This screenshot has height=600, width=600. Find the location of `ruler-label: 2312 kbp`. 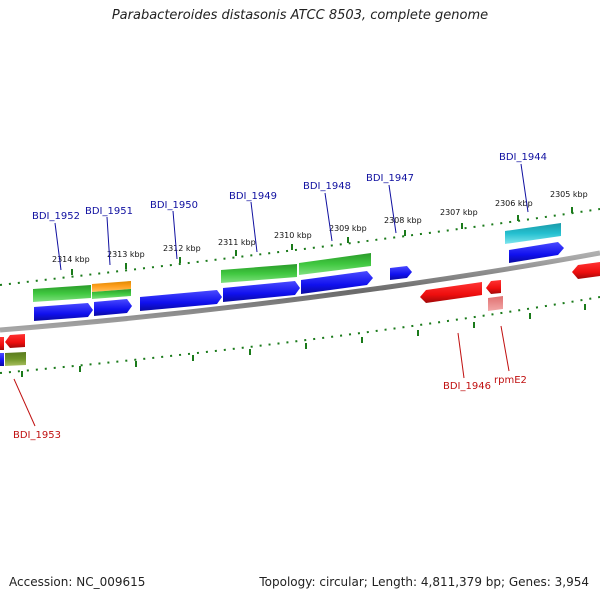

ruler-label: 2312 kbp is located at coordinates (182, 248).